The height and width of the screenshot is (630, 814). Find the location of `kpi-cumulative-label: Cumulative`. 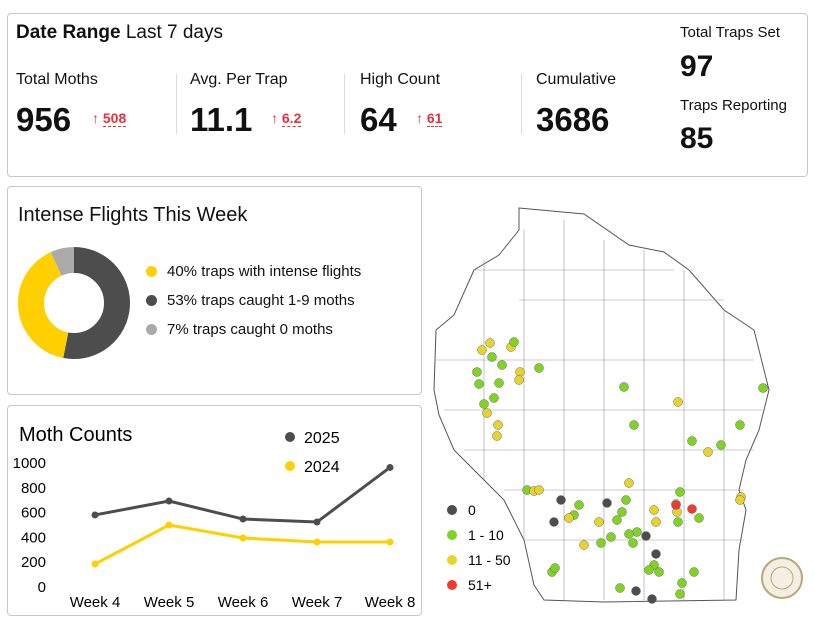

kpi-cumulative-label: Cumulative is located at coordinates (576, 79).